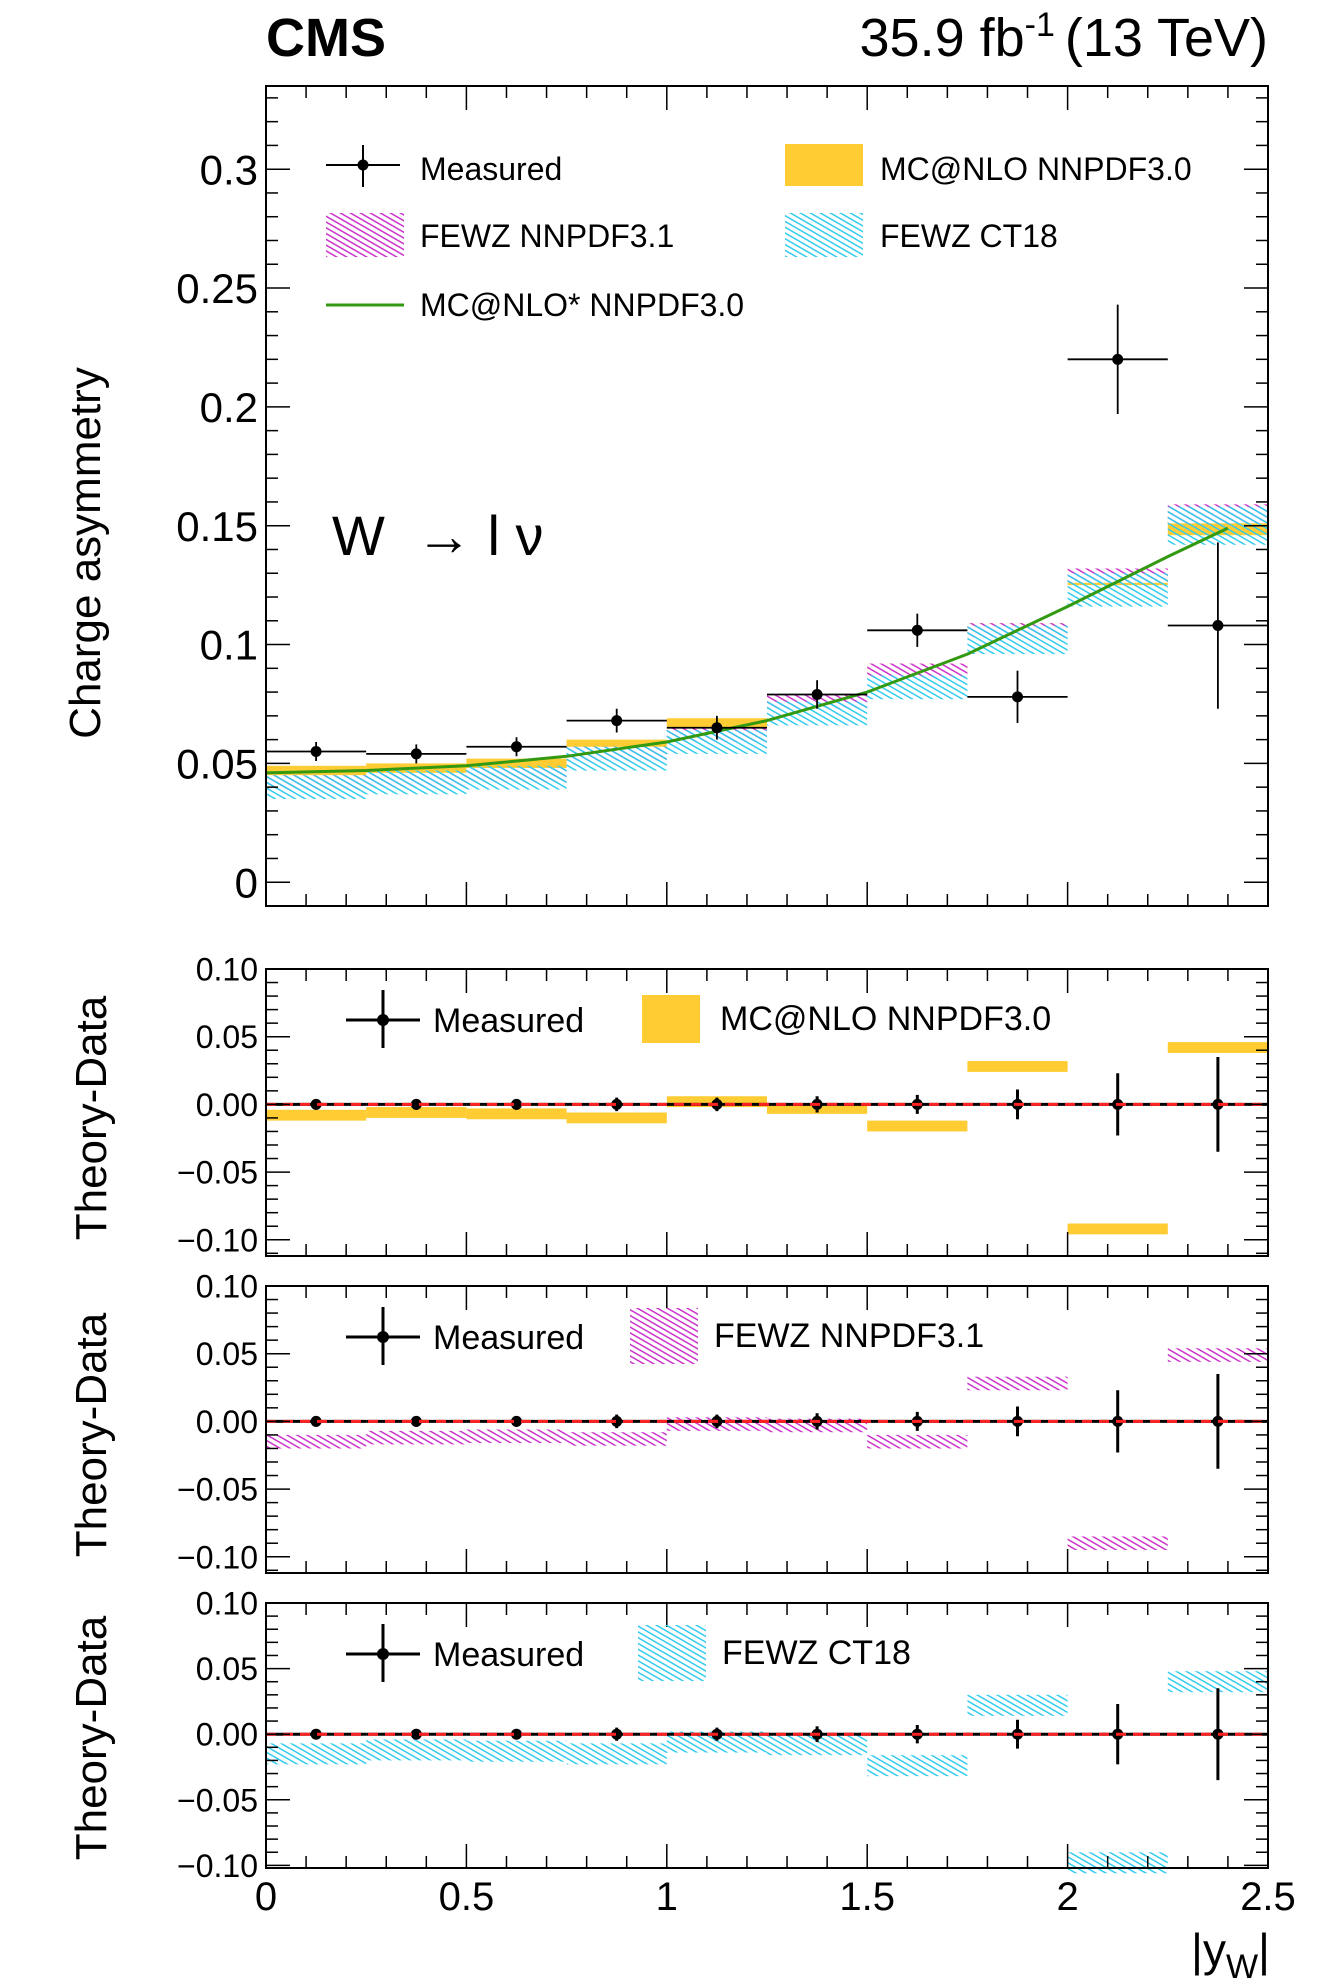 The height and width of the screenshot is (1978, 1329). I want to click on legend-mcnlo-label: MC@NLO NNPDF3.0, so click(885, 1019).